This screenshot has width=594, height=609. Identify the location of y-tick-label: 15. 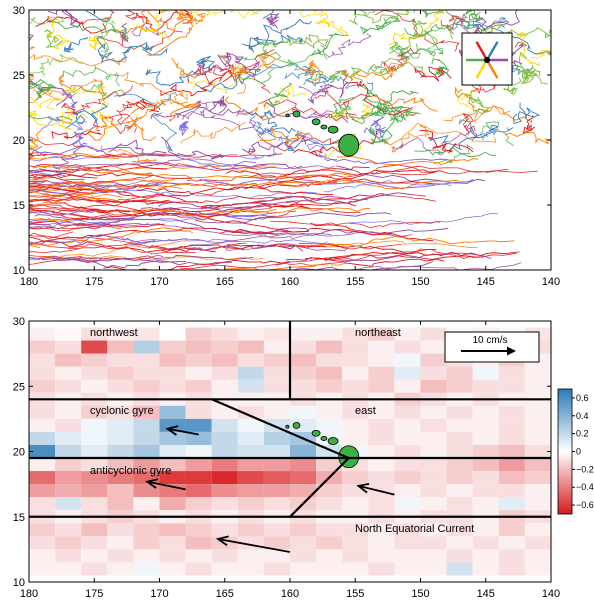
(19, 206).